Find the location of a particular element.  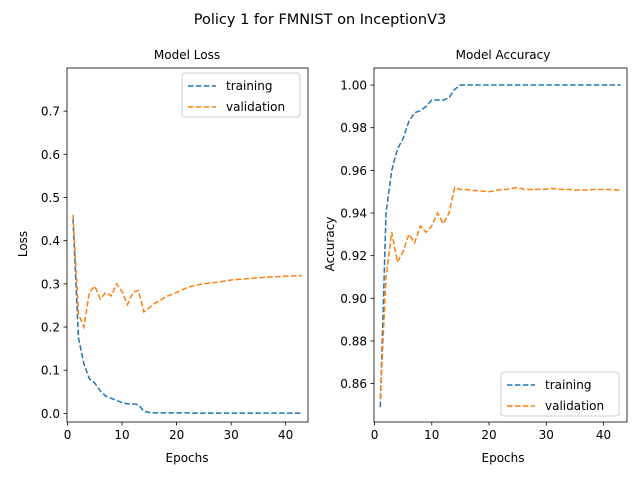

accuracy-ytick-label: 0.98 is located at coordinates (353, 128).